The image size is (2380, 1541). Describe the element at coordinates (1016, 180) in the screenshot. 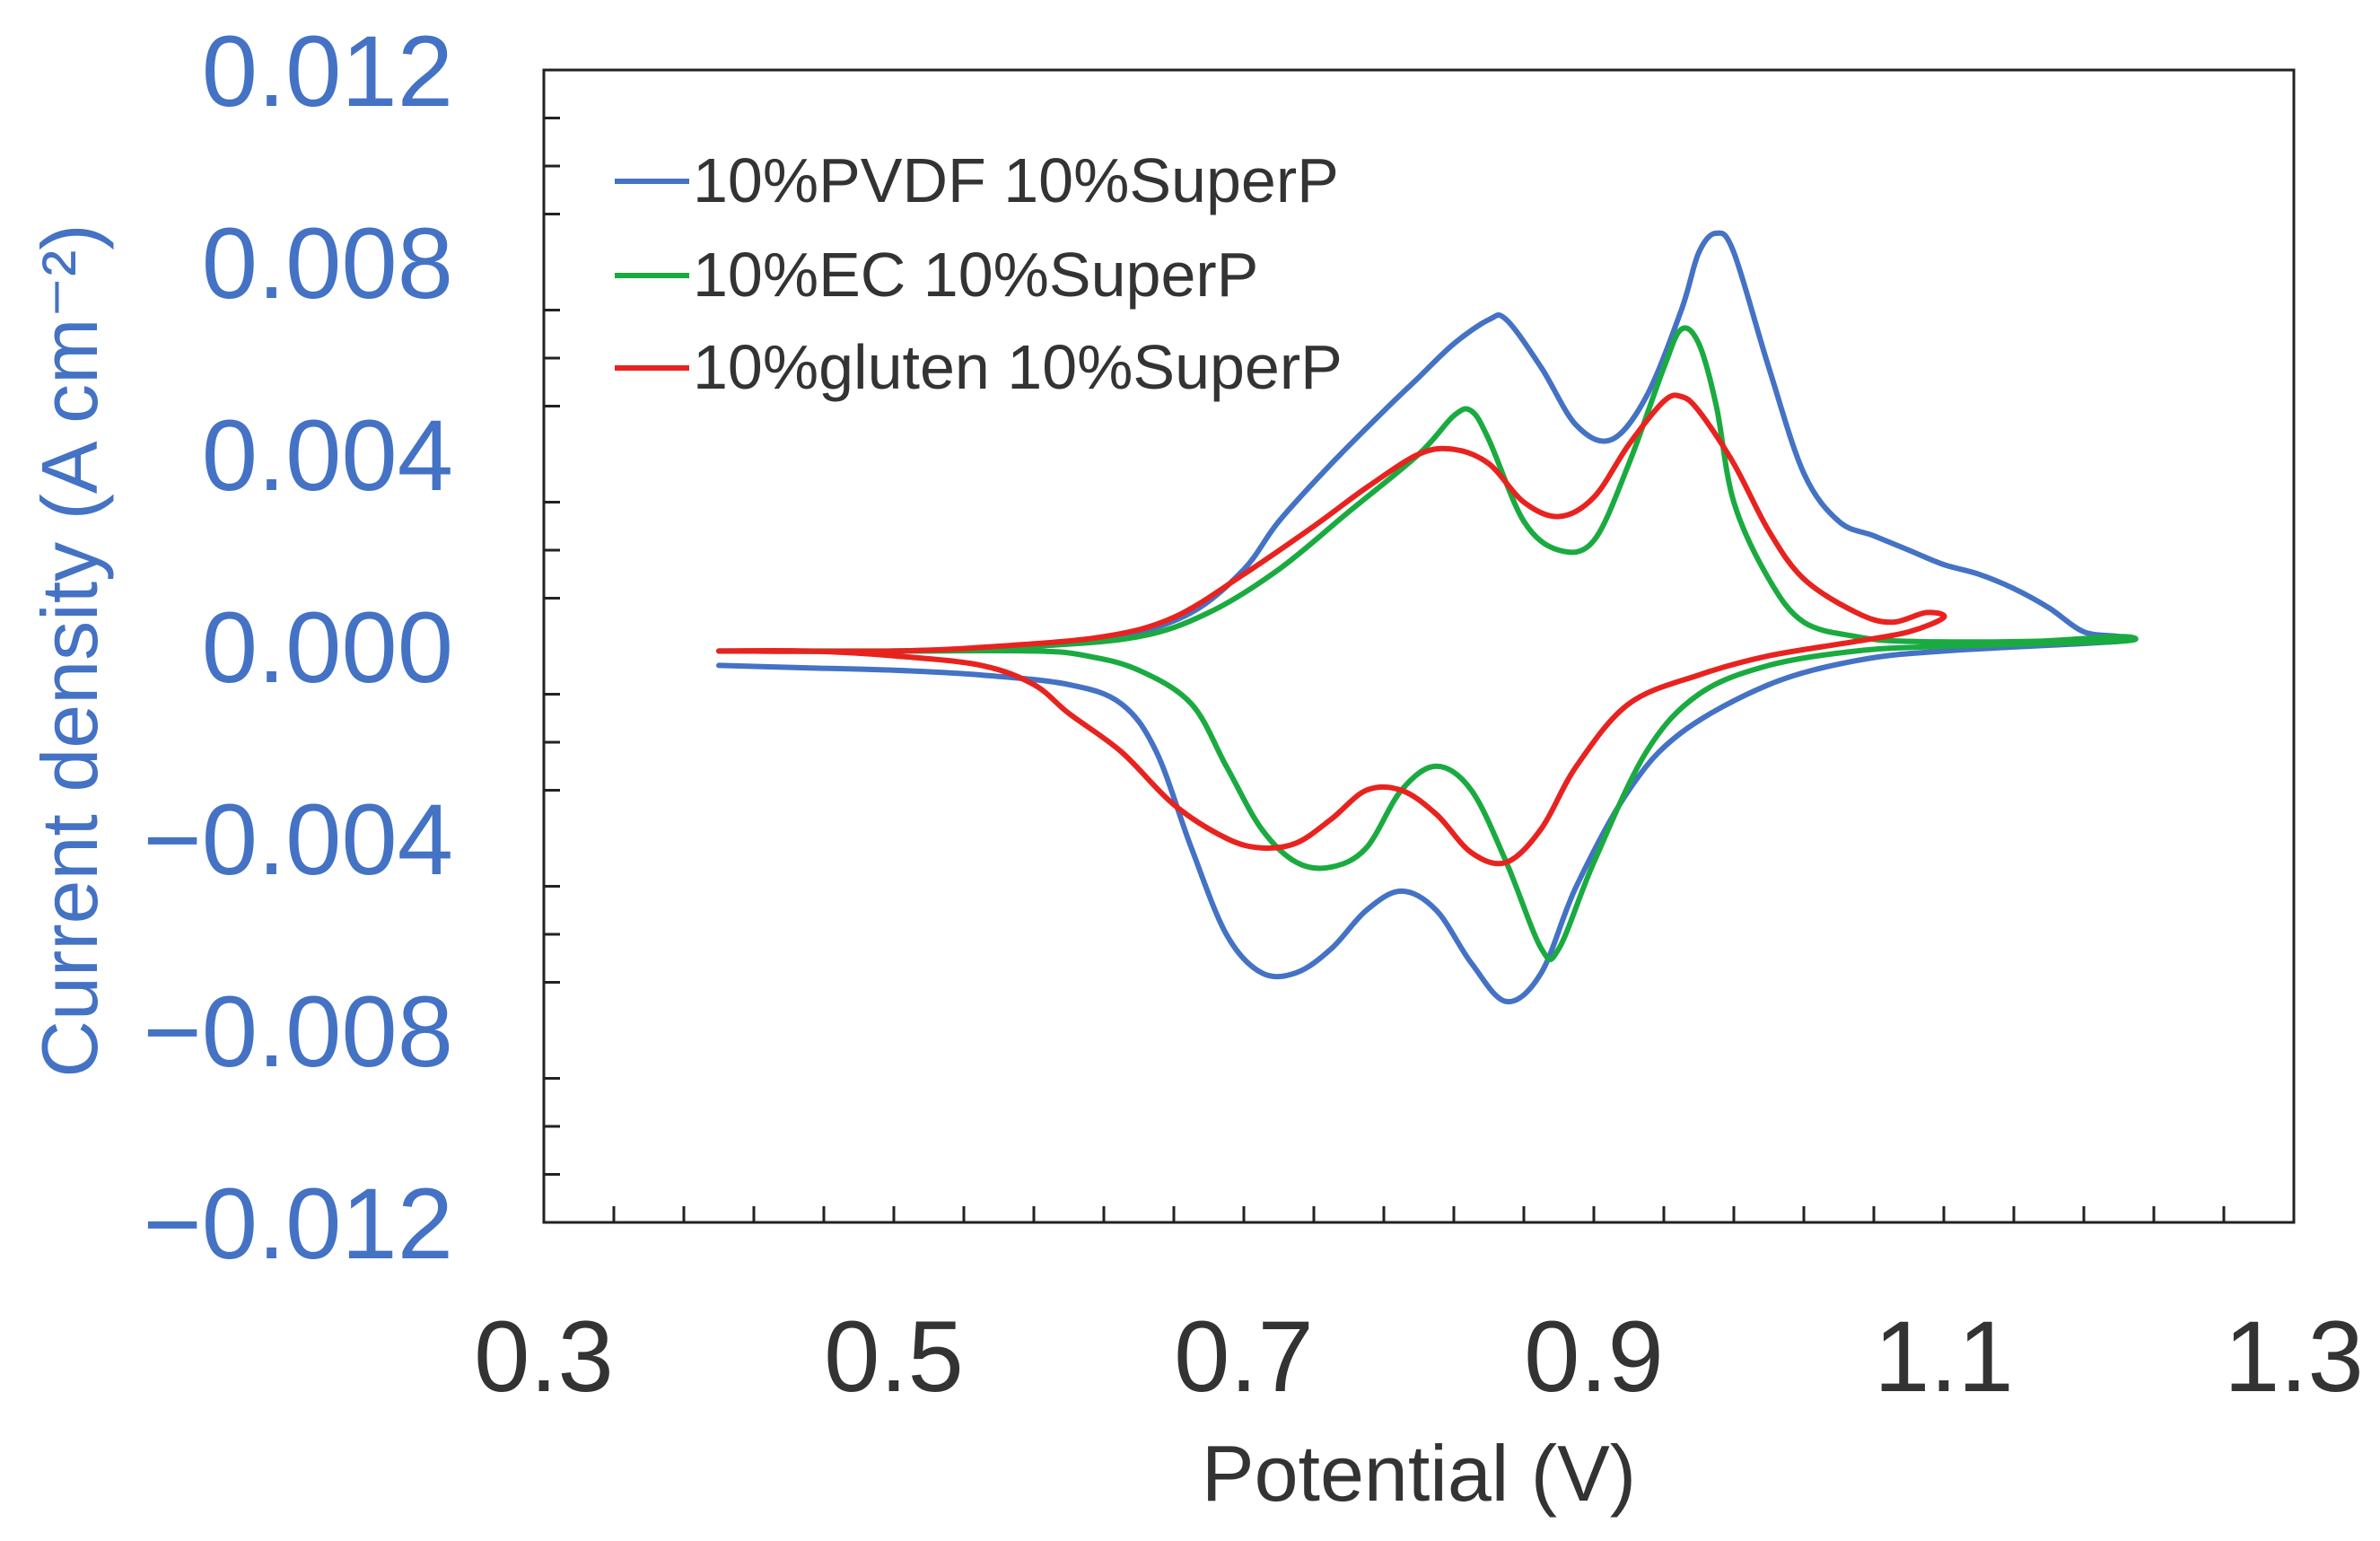

I see `legend-label-pvdf: 10%PVDF 10%SuperP` at that location.